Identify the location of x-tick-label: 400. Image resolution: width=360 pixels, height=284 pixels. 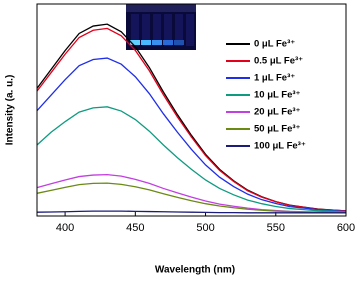
(65, 228).